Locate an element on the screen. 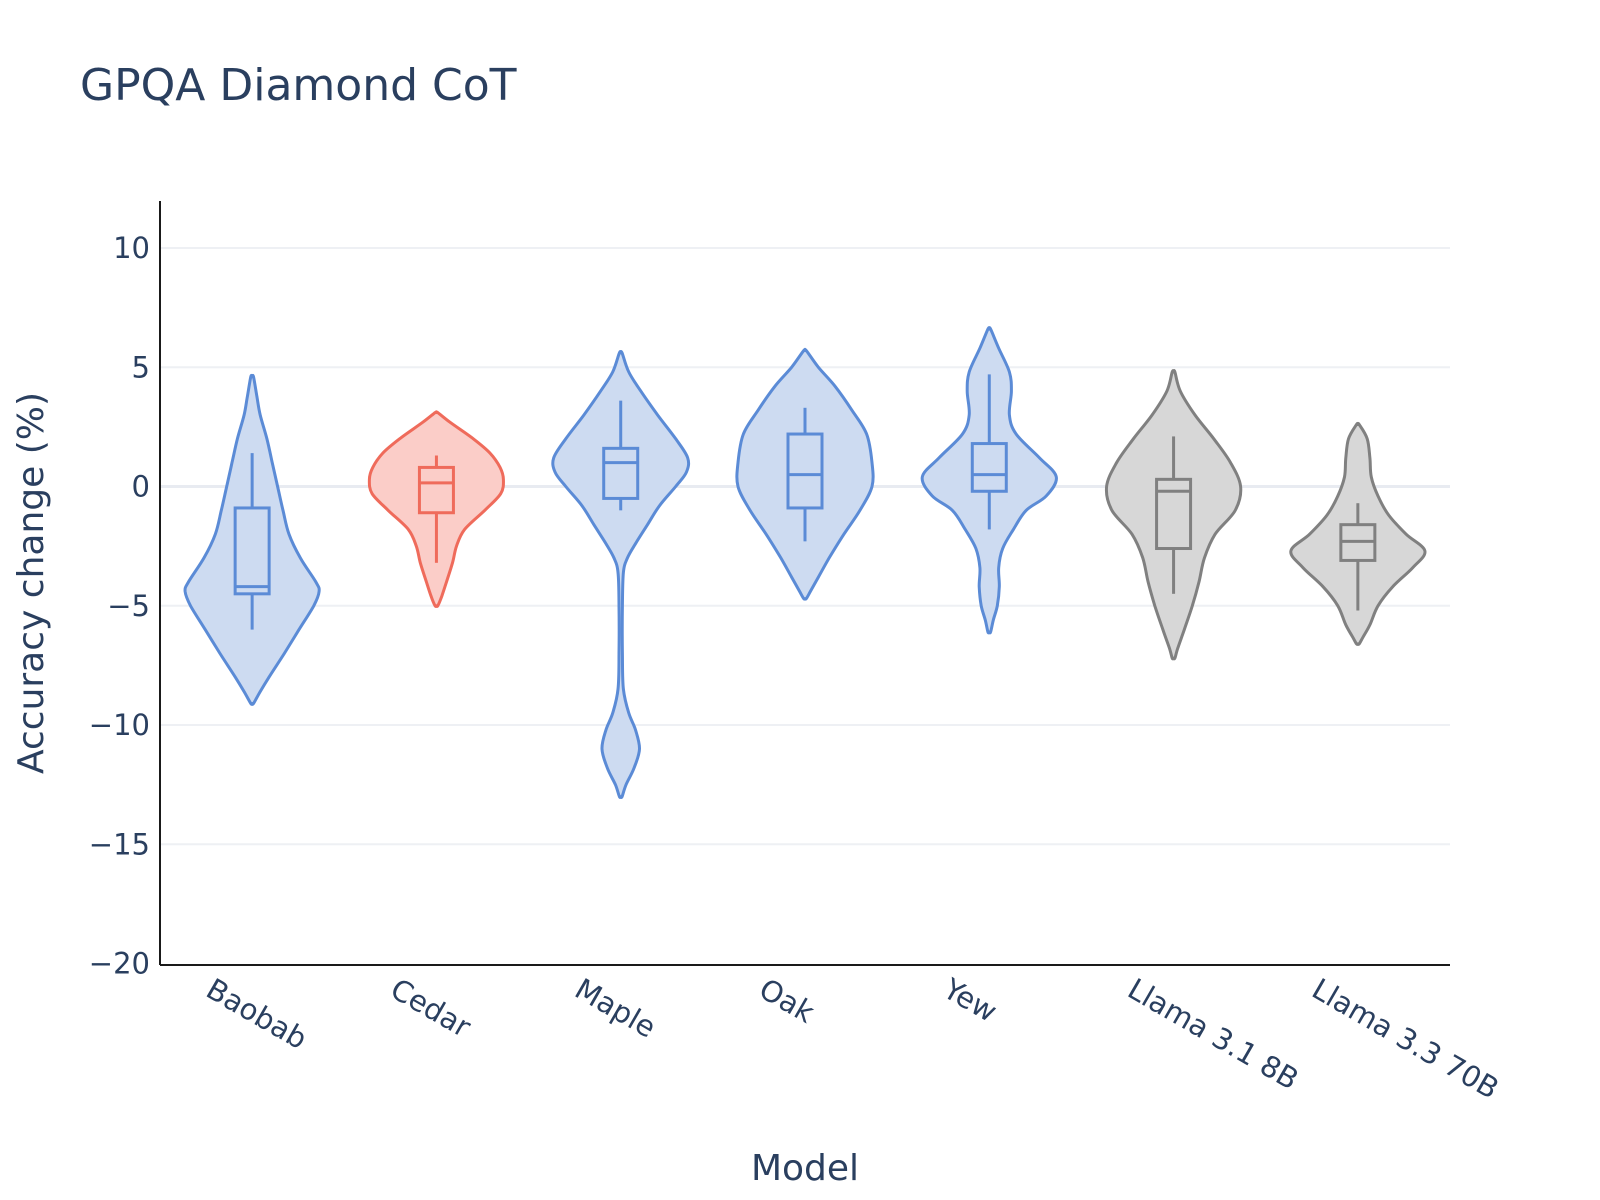  violin-body-cedar is located at coordinates (436, 509).